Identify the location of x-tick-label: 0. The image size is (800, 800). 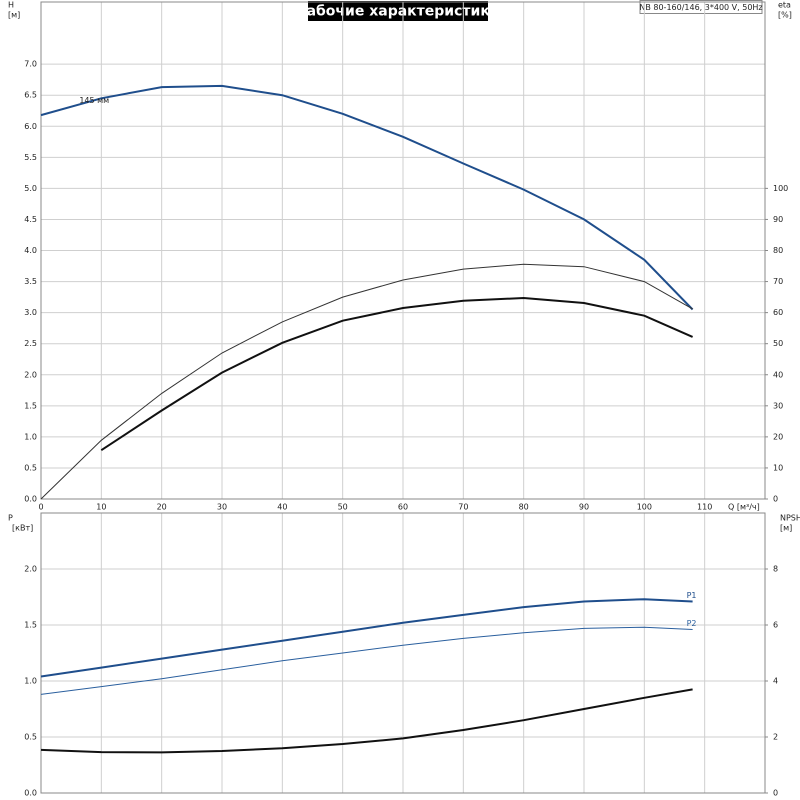
(40, 507).